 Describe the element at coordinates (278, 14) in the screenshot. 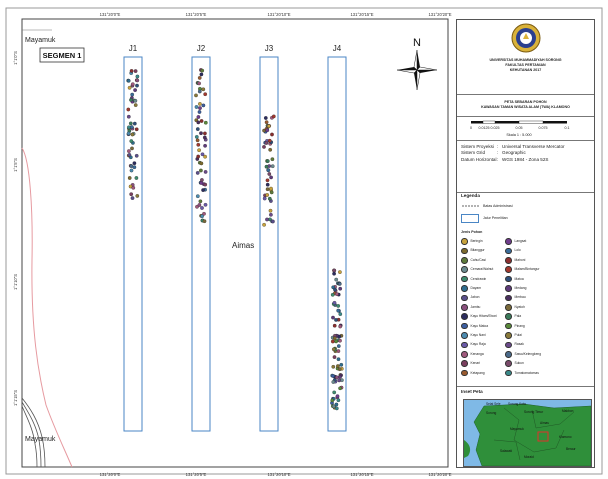

I see `top-tick-label: 131°20'10"E` at that location.